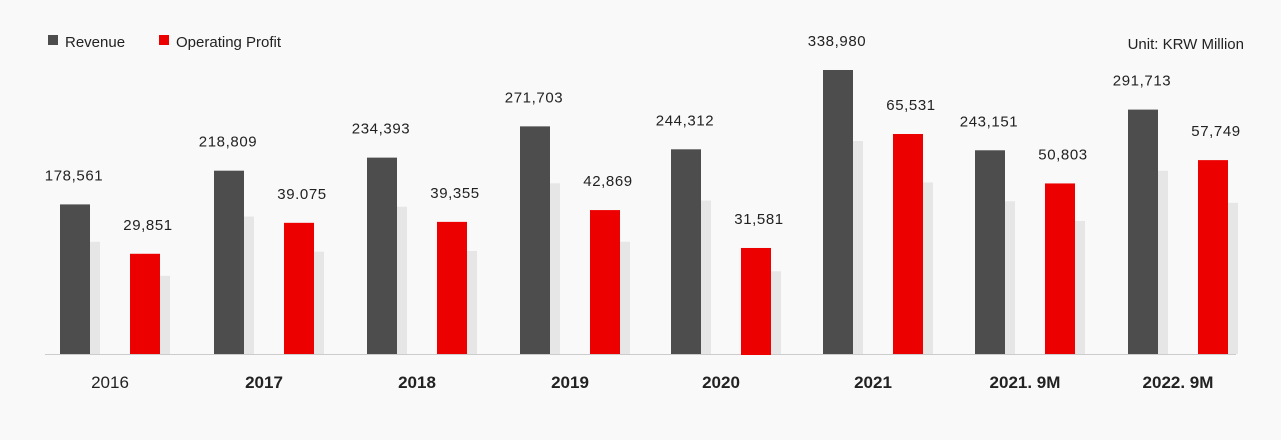 The width and height of the screenshot is (1281, 440). Describe the element at coordinates (164, 40) in the screenshot. I see `legend-swatch-operating-profit` at that location.